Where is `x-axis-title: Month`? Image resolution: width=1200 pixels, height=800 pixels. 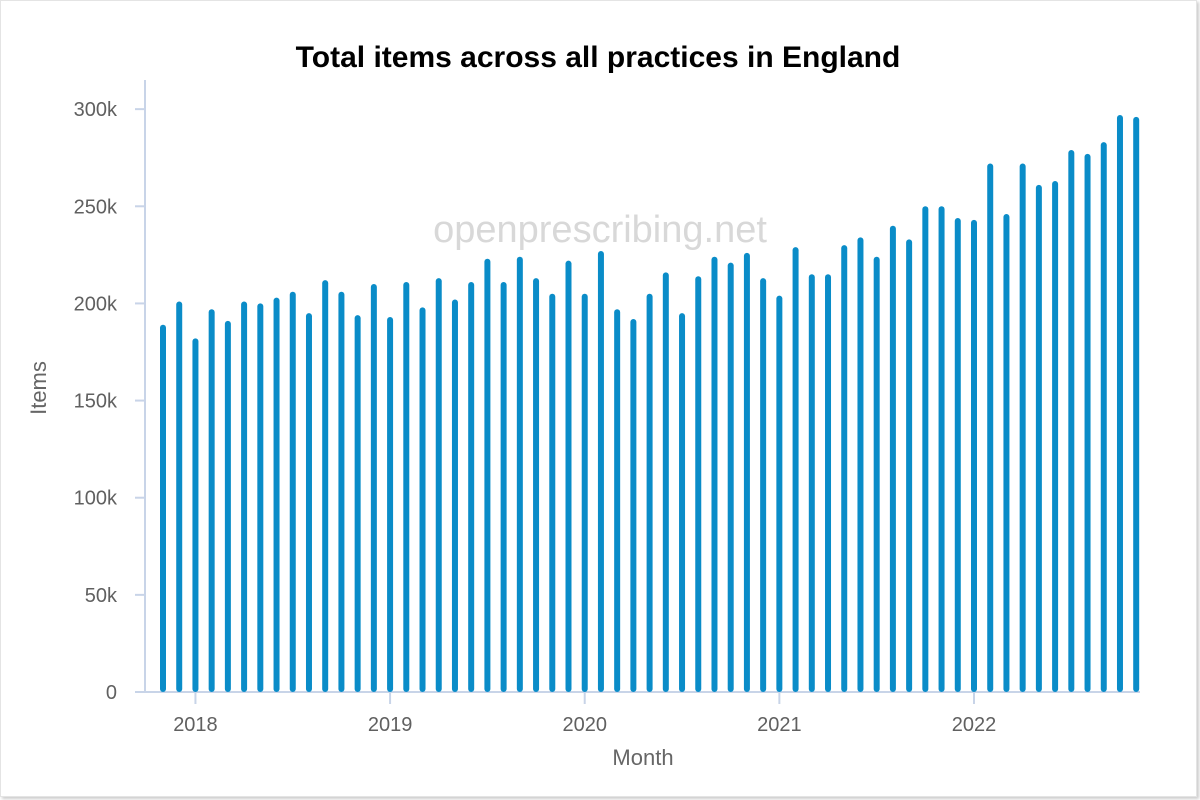 x-axis-title: Month is located at coordinates (642, 757).